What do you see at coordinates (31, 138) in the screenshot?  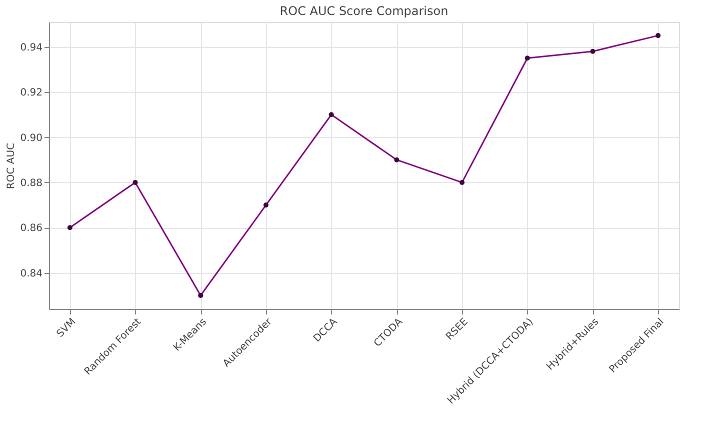 I see `y-tick-label: 0.90` at bounding box center [31, 138].